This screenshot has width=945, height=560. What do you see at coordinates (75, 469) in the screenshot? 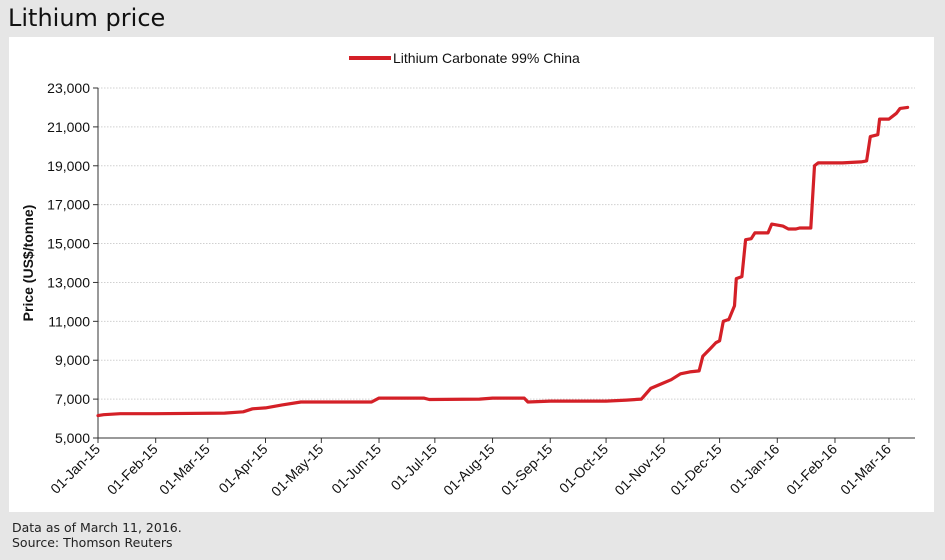
I see `x-tick-label: 01-Jan-15` at bounding box center [75, 469].